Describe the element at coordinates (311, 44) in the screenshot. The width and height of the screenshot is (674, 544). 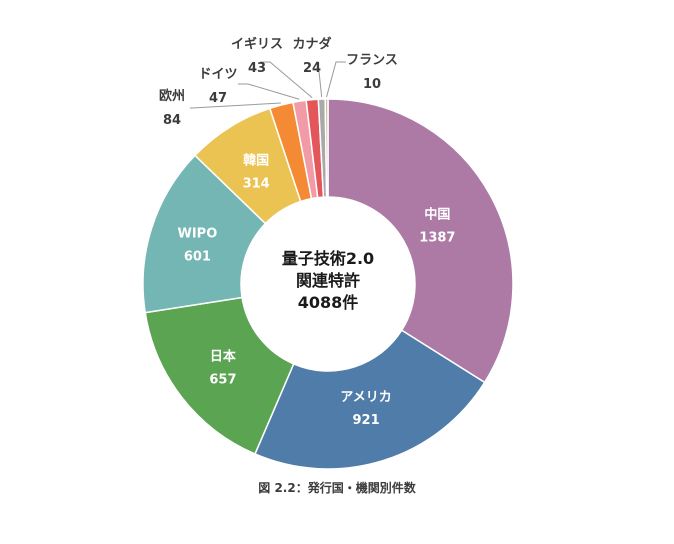
I see `slice-label-8: カナダ` at that location.